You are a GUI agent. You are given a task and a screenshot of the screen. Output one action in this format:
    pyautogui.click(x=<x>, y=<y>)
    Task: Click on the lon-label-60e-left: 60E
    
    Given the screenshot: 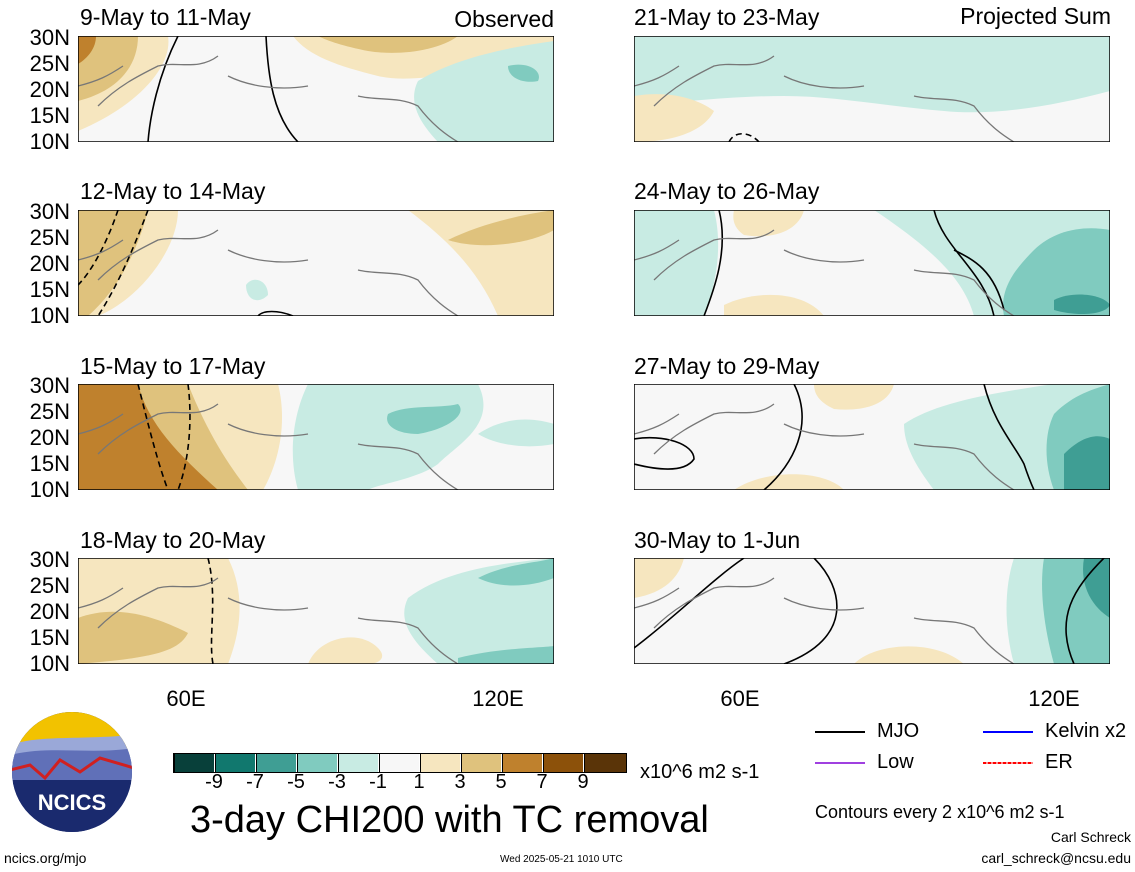 What is the action you would take?
    pyautogui.click(x=186, y=698)
    